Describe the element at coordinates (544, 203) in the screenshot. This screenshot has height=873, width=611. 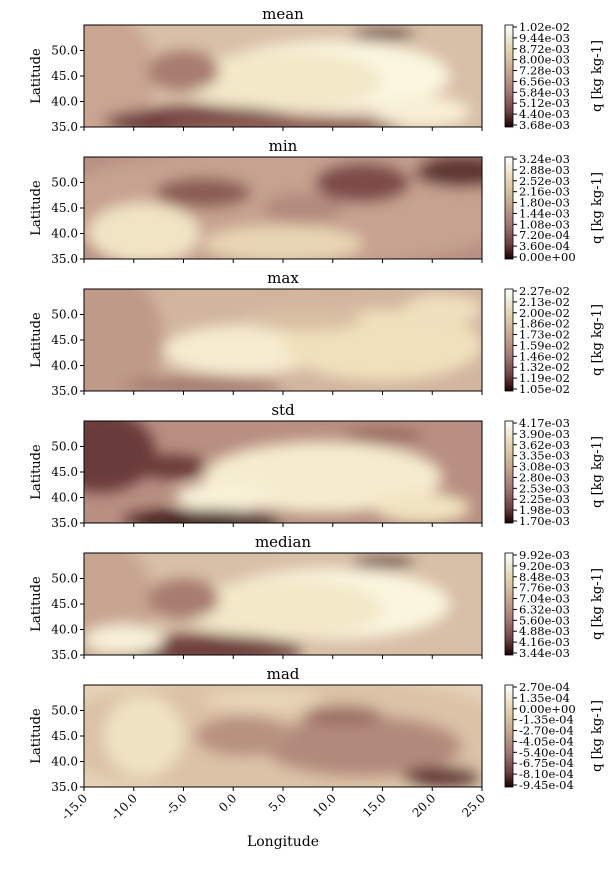
I see `colorbar-tick-label: 1.80e-03` at that location.